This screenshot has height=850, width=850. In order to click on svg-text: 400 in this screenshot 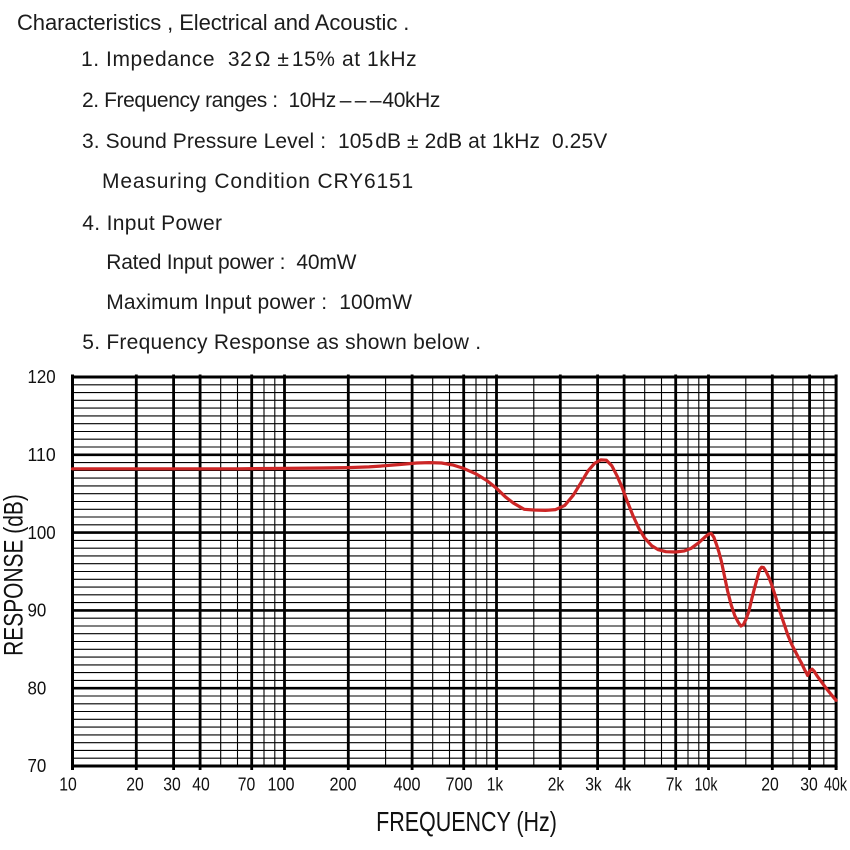, I will do `click(407, 784)`.